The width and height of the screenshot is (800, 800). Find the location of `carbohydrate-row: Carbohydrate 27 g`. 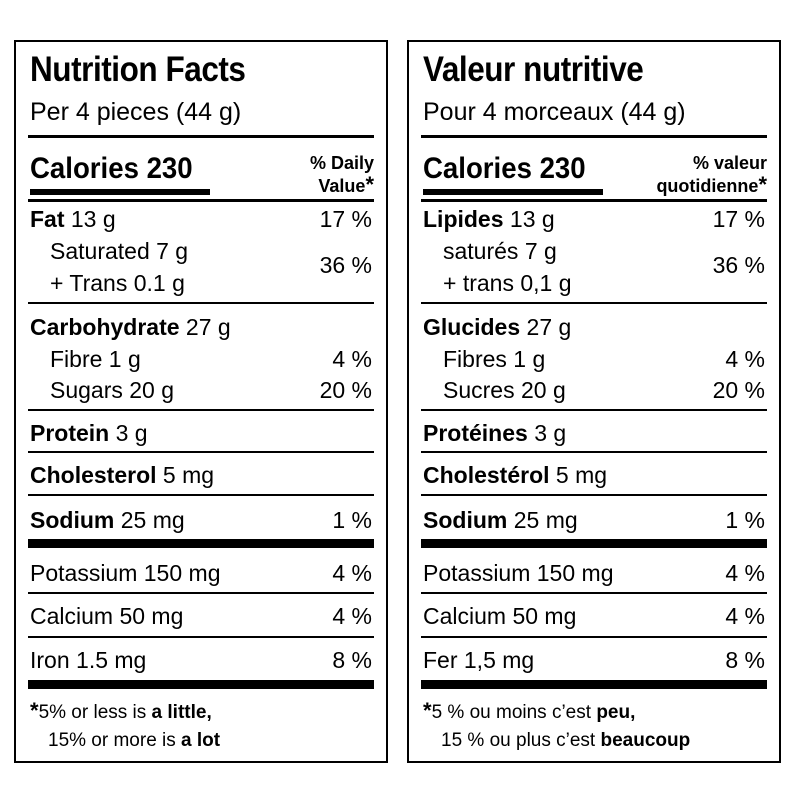

carbohydrate-row: Carbohydrate 27 g is located at coordinates (201, 329).